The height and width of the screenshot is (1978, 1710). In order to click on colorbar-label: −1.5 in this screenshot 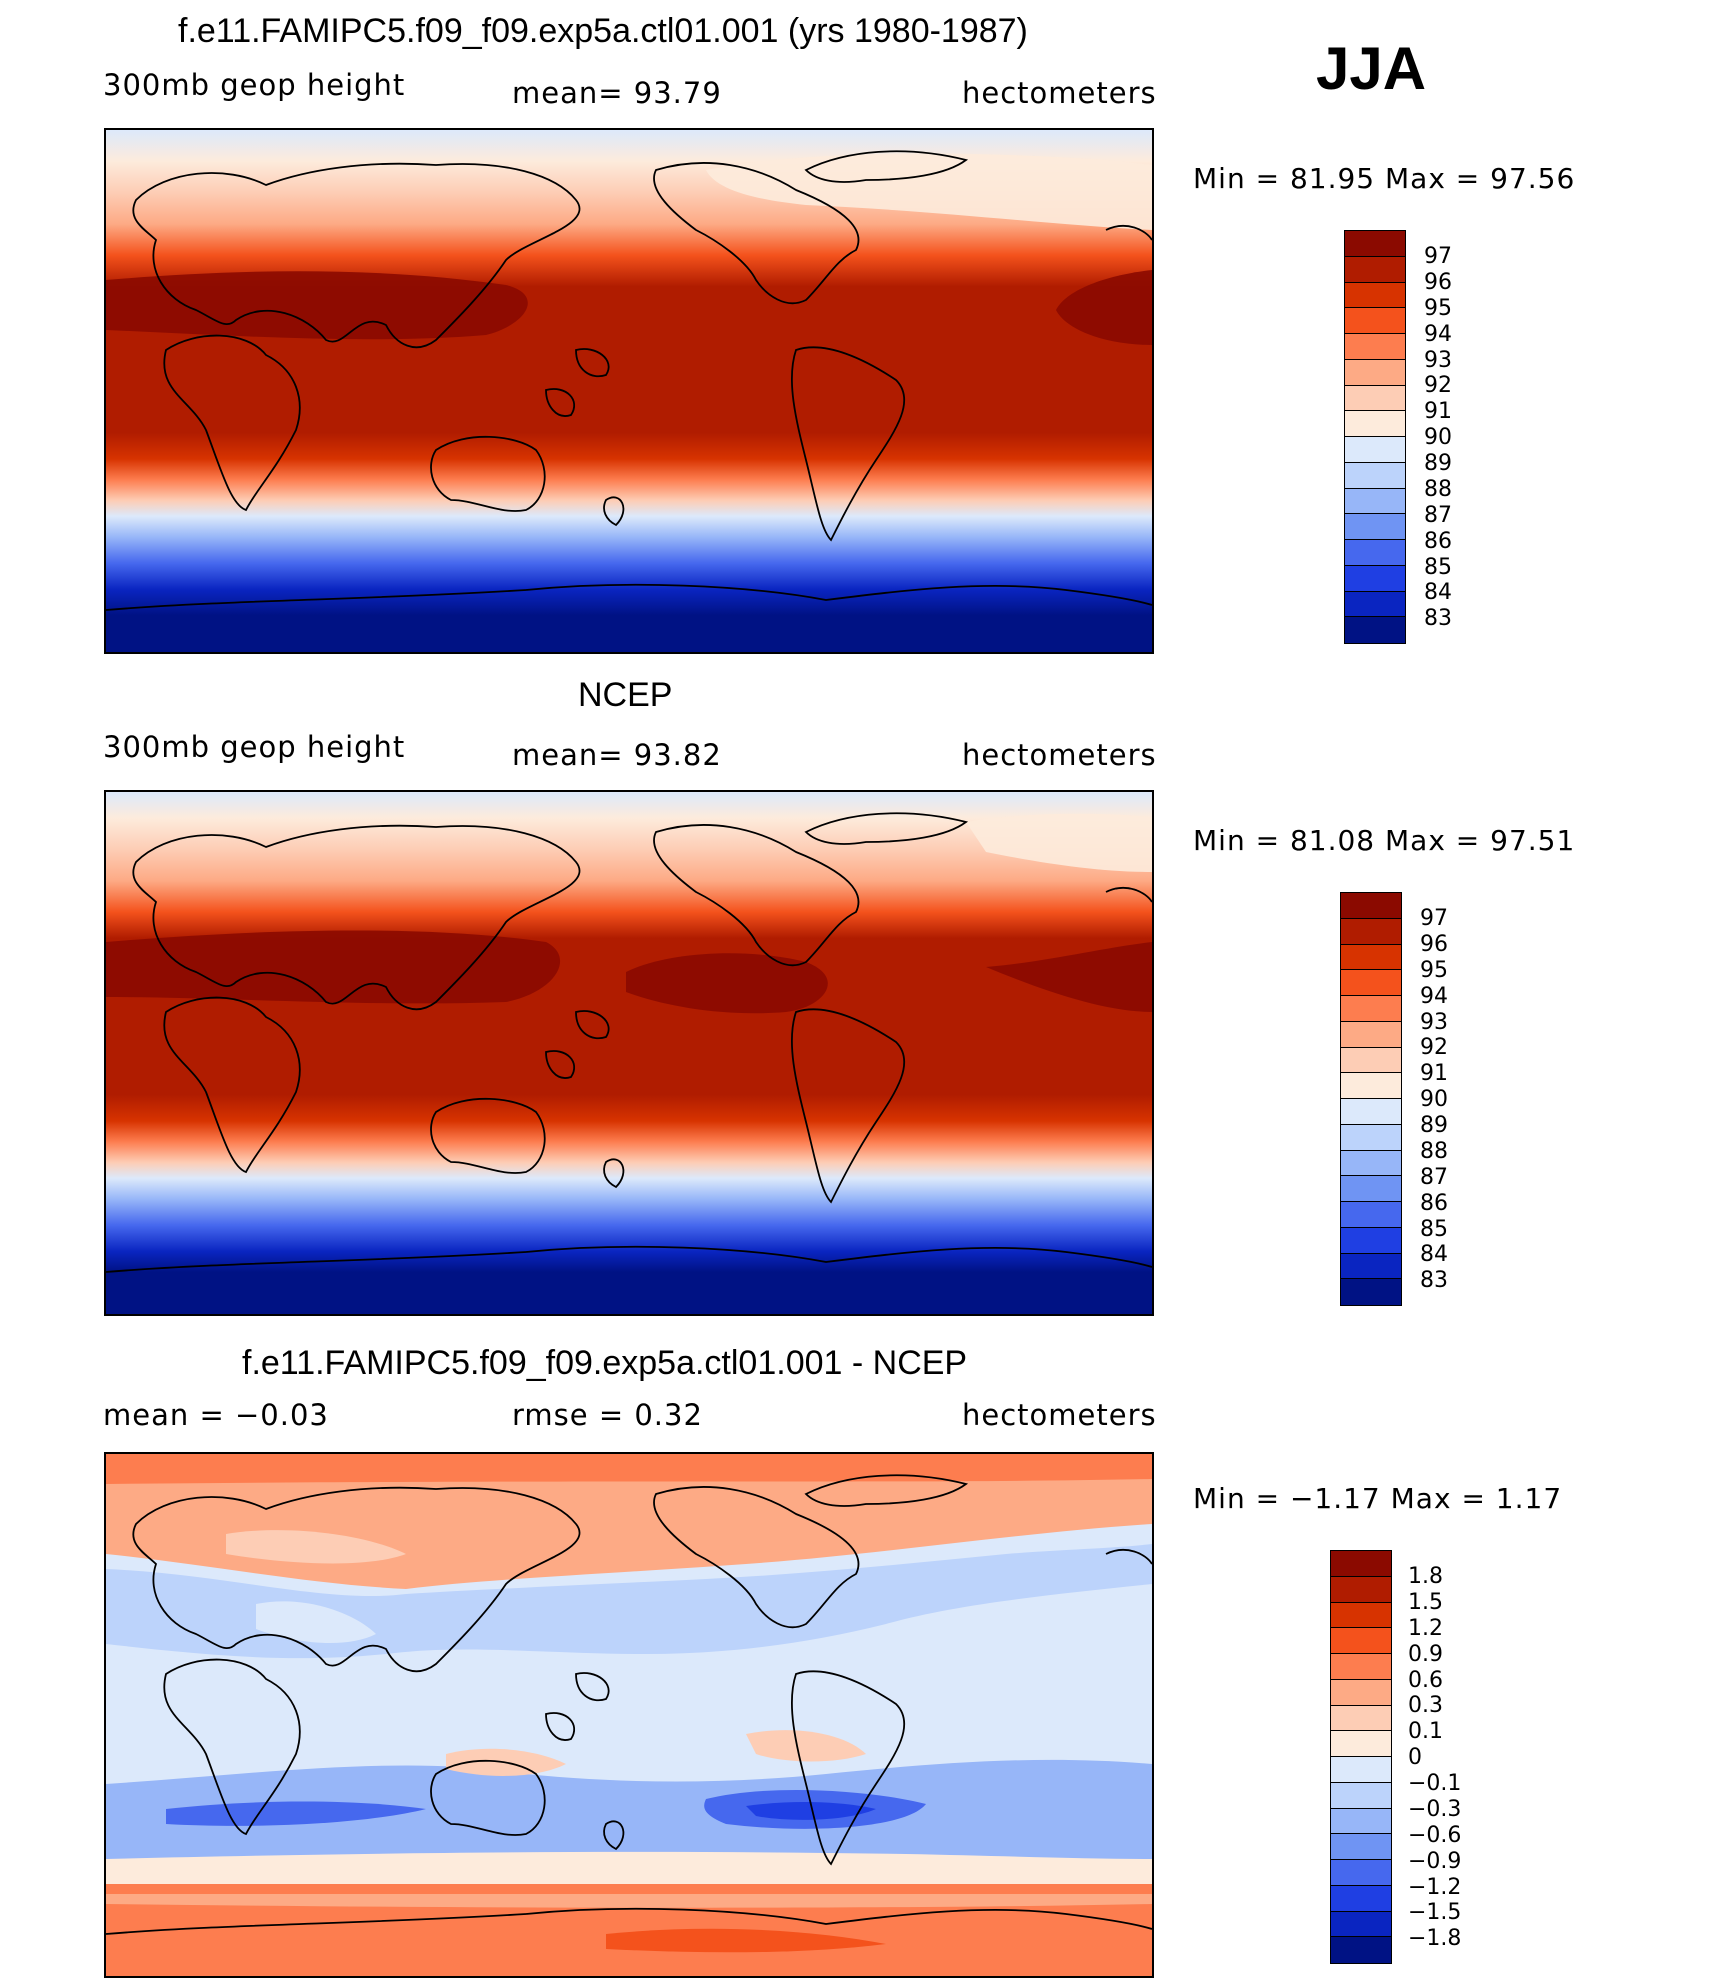, I will do `click(1435, 1912)`.